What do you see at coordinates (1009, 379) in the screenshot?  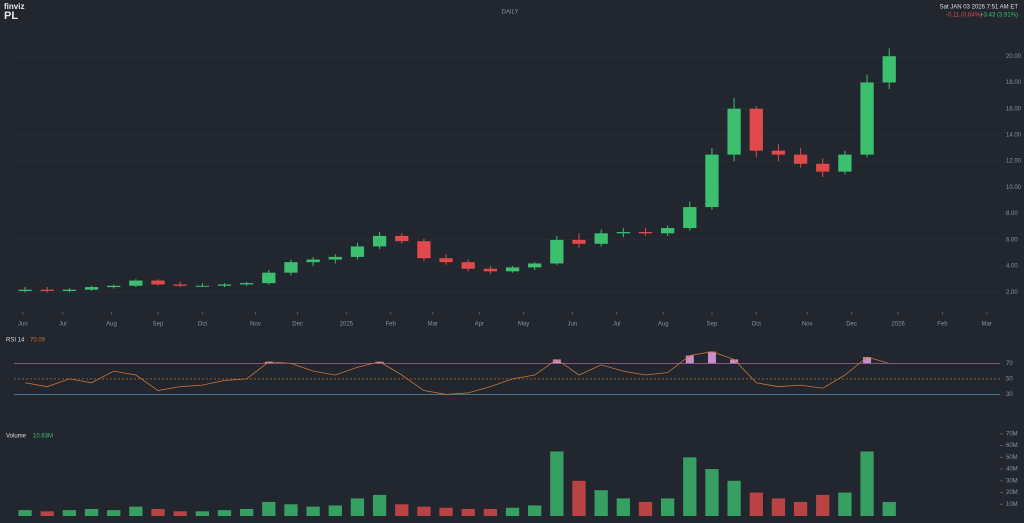 I see `y-tick-label: 50` at bounding box center [1009, 379].